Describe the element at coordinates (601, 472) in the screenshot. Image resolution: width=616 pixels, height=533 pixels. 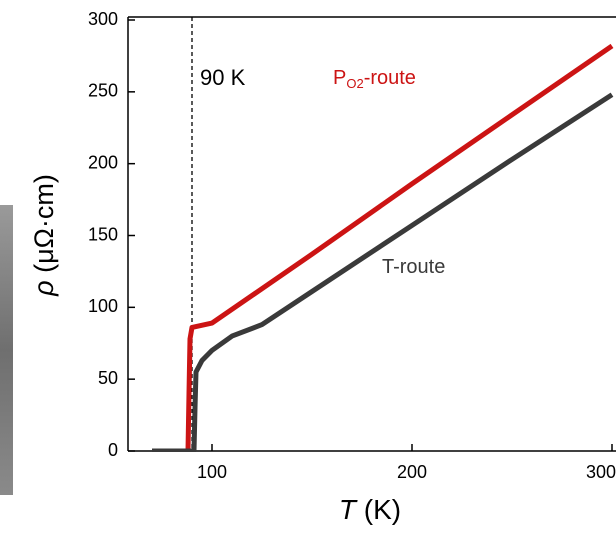
I see `x-tick-label: 300` at that location.